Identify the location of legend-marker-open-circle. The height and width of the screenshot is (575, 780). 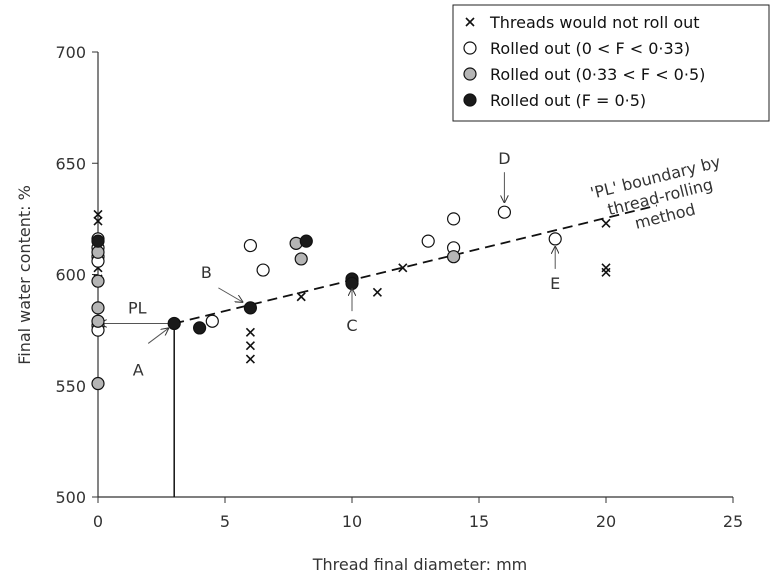
(470, 48).